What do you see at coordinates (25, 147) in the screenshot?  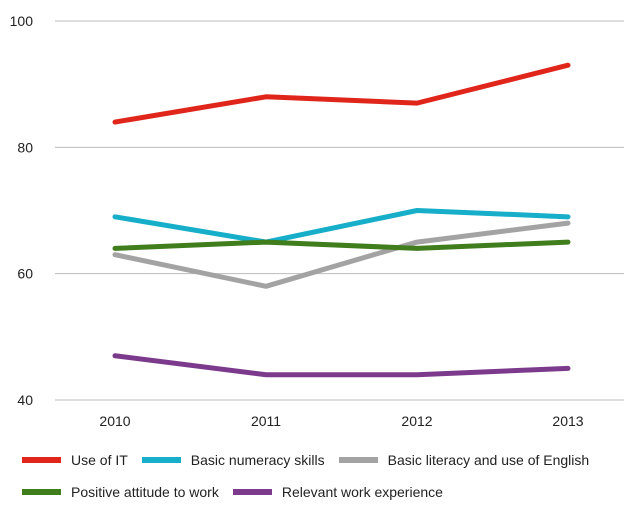 I see `y-tick-label: 80` at bounding box center [25, 147].